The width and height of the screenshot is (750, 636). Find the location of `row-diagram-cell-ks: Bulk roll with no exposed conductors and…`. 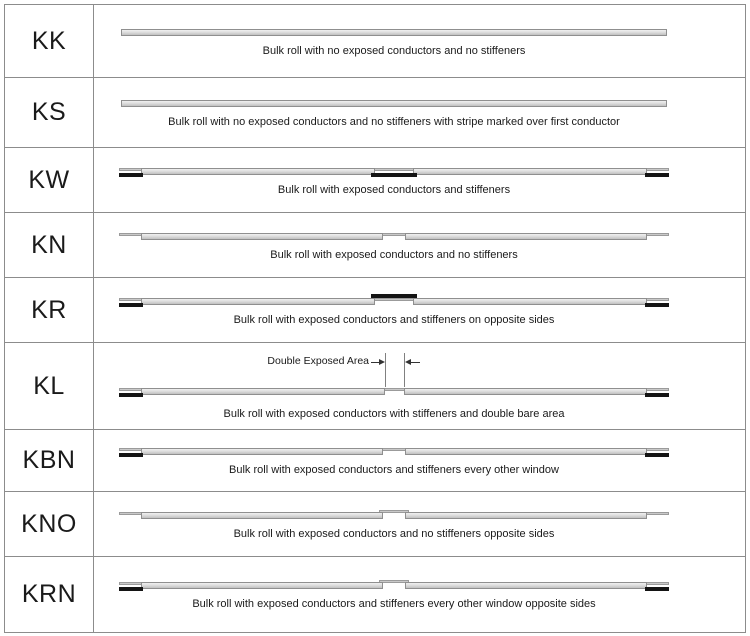

row-diagram-cell-ks: Bulk roll with no exposed conductors and… is located at coordinates (419, 113).